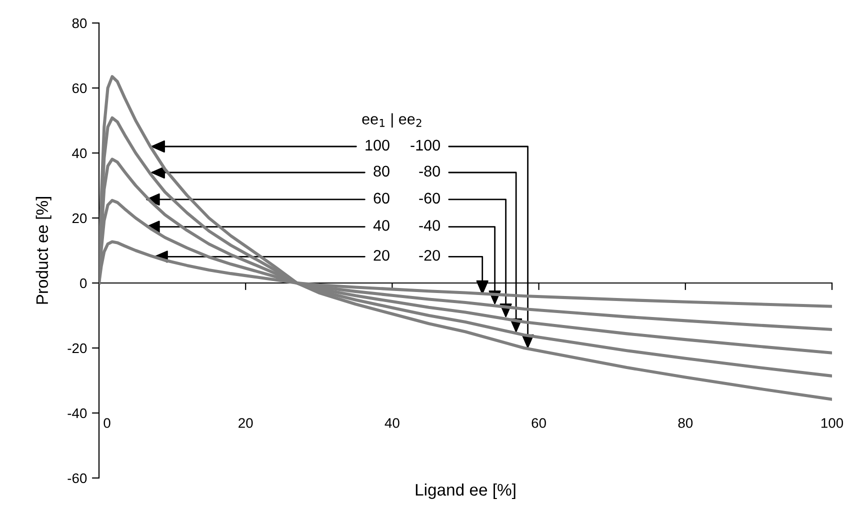 Image resolution: width=851 pixels, height=513 pixels. What do you see at coordinates (392, 120) in the screenshot?
I see `annotation: ee$_{1}$ | ee$_{2}$` at bounding box center [392, 120].